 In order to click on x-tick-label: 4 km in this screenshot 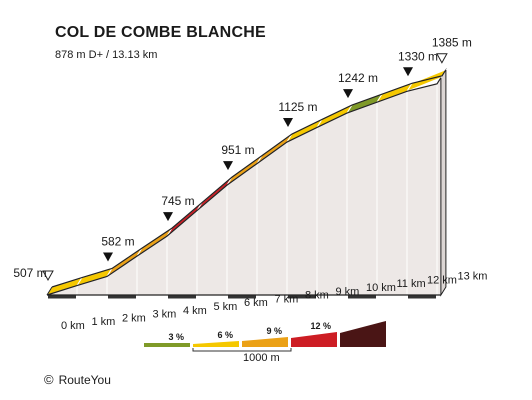, I will do `click(195, 311)`.